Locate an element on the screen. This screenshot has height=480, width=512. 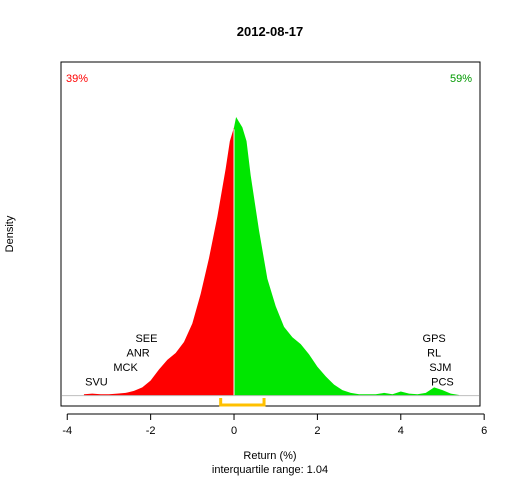
x-tick-label: -2 is located at coordinates (151, 431).